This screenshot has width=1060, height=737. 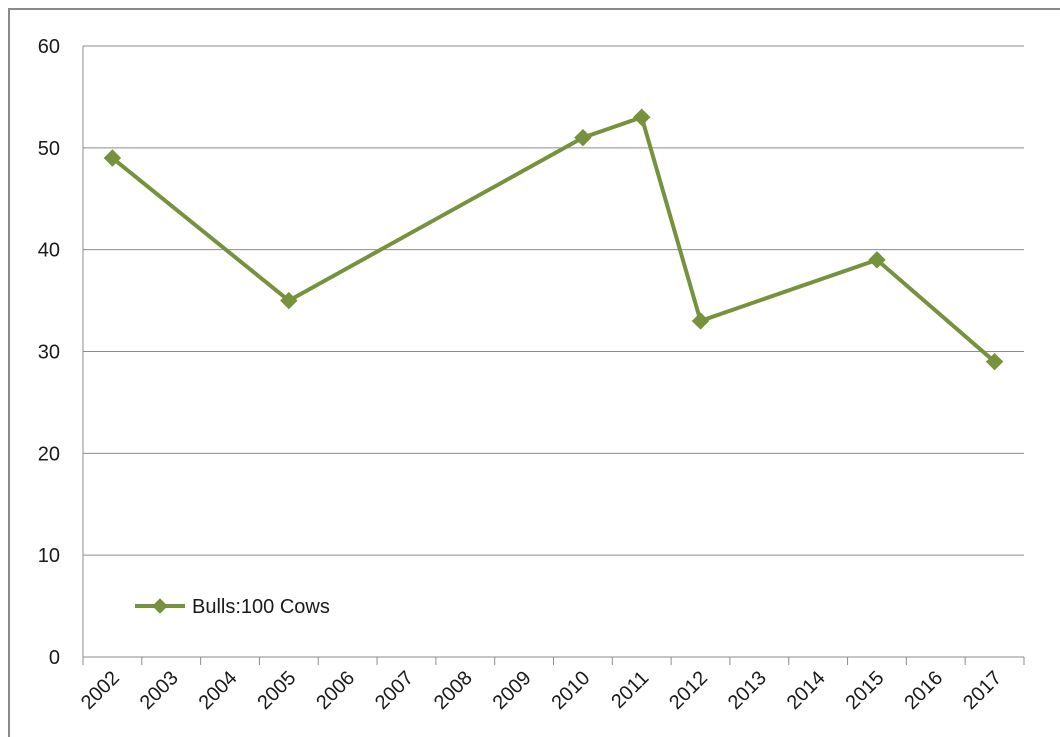 What do you see at coordinates (335, 690) in the screenshot?
I see `x-tick-label: 2006` at bounding box center [335, 690].